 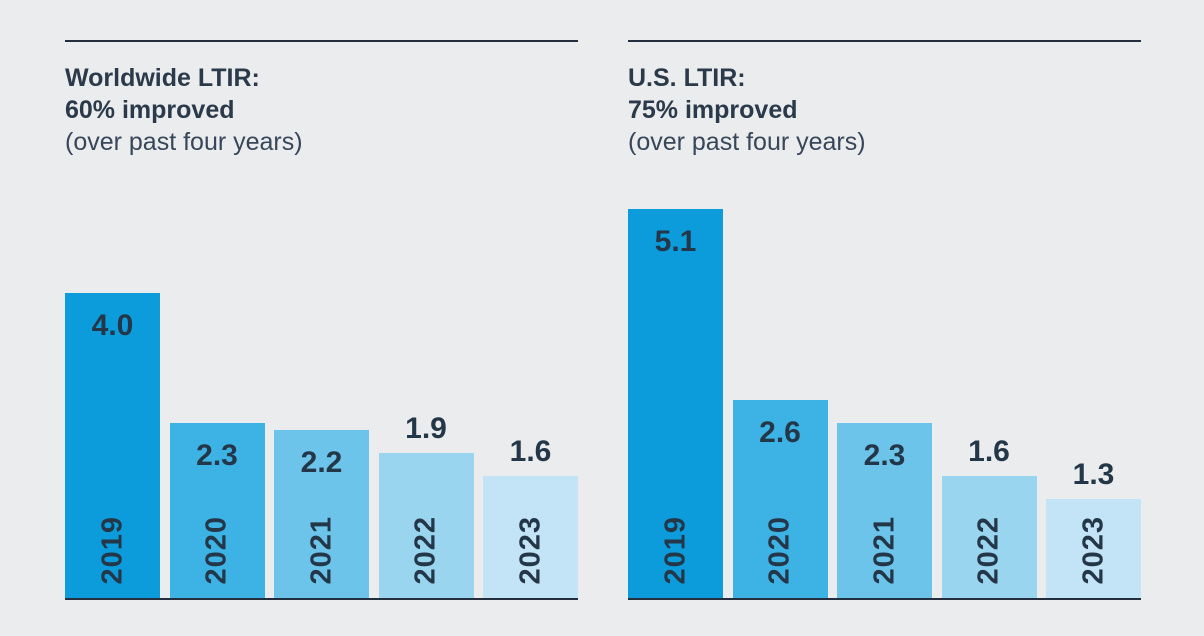 I want to click on chart-title-line1: U.S. LTIR:, so click(x=687, y=78).